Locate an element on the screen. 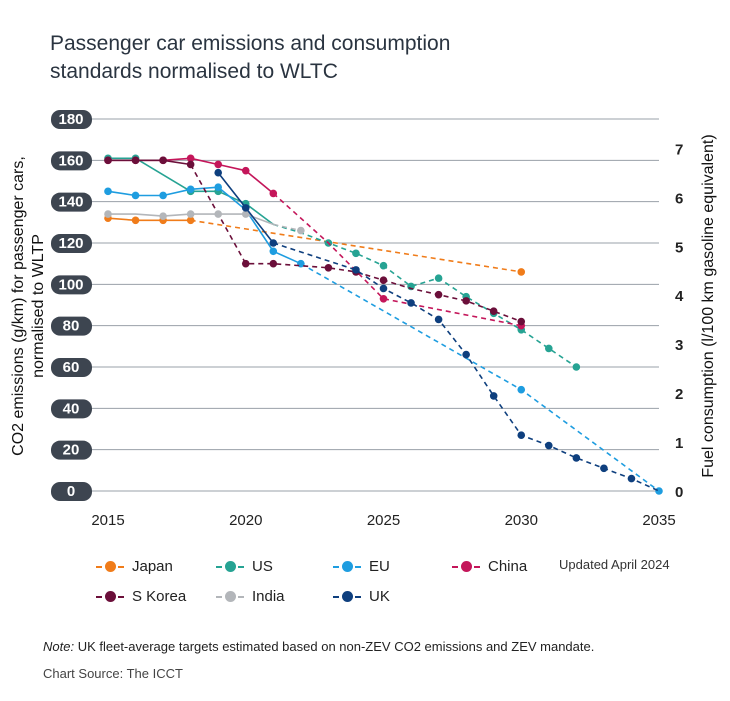  y2-tick-label: 4 is located at coordinates (679, 296).